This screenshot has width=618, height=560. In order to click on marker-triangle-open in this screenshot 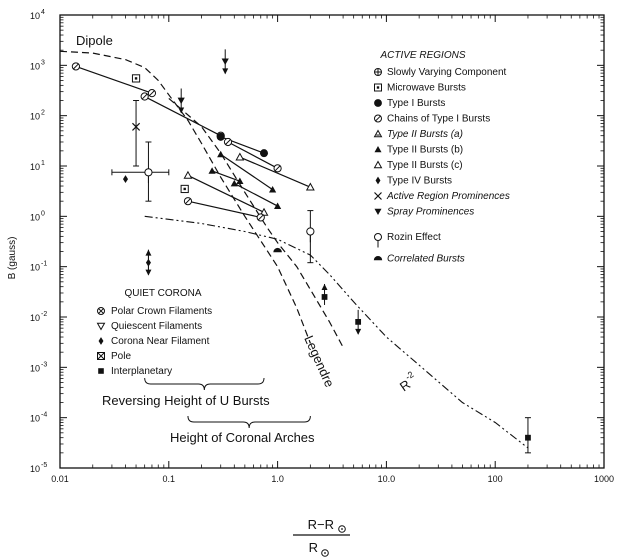, I will do `click(378, 164)`.